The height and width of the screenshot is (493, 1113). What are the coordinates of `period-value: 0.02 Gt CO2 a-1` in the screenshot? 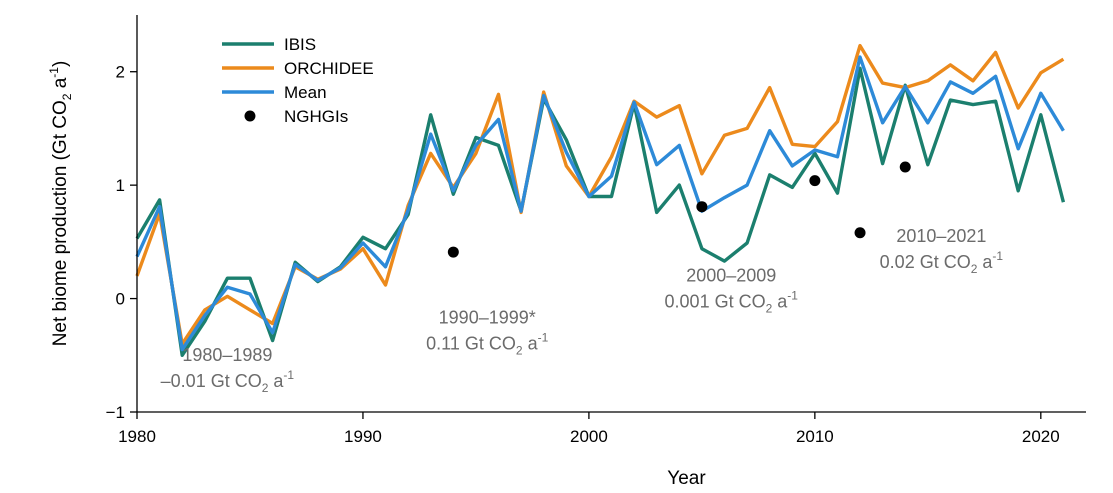 It's located at (942, 262).